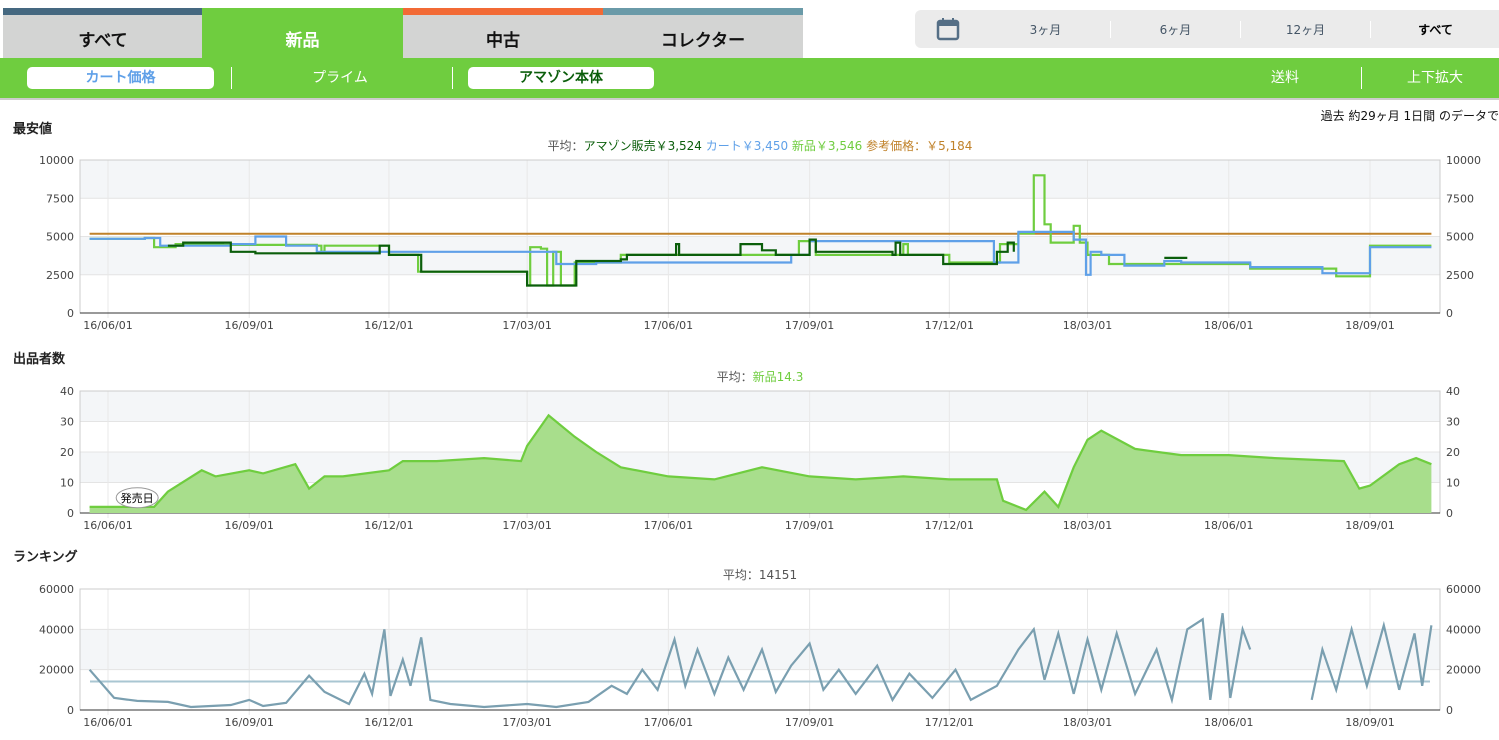 The width and height of the screenshot is (1499, 740). Describe the element at coordinates (1434, 29) in the screenshot. I see `range-all: すべて` at that location.